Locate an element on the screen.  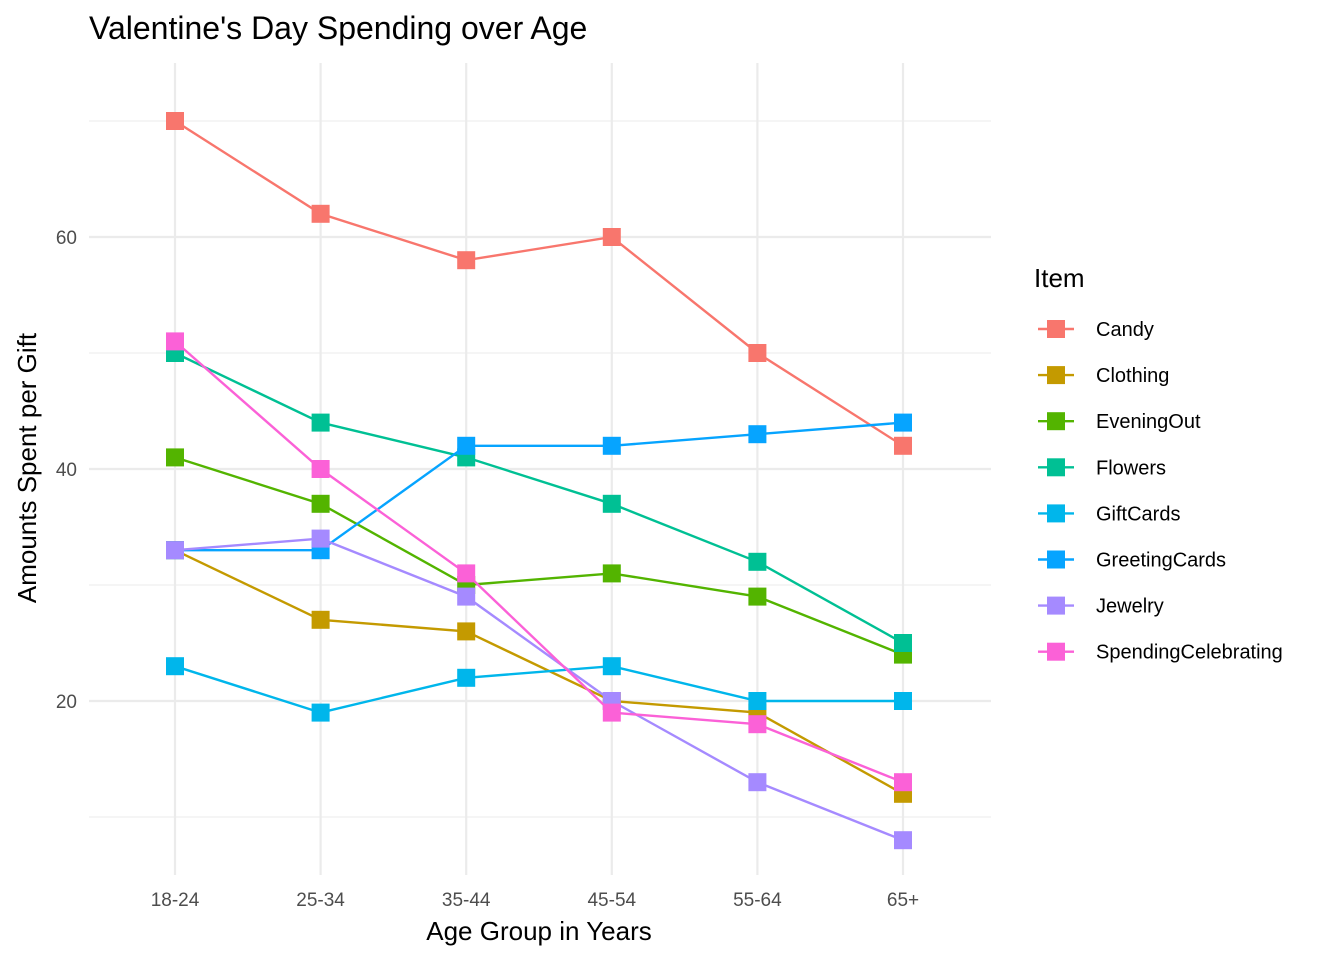
series-line-eveningout is located at coordinates (539, 556).